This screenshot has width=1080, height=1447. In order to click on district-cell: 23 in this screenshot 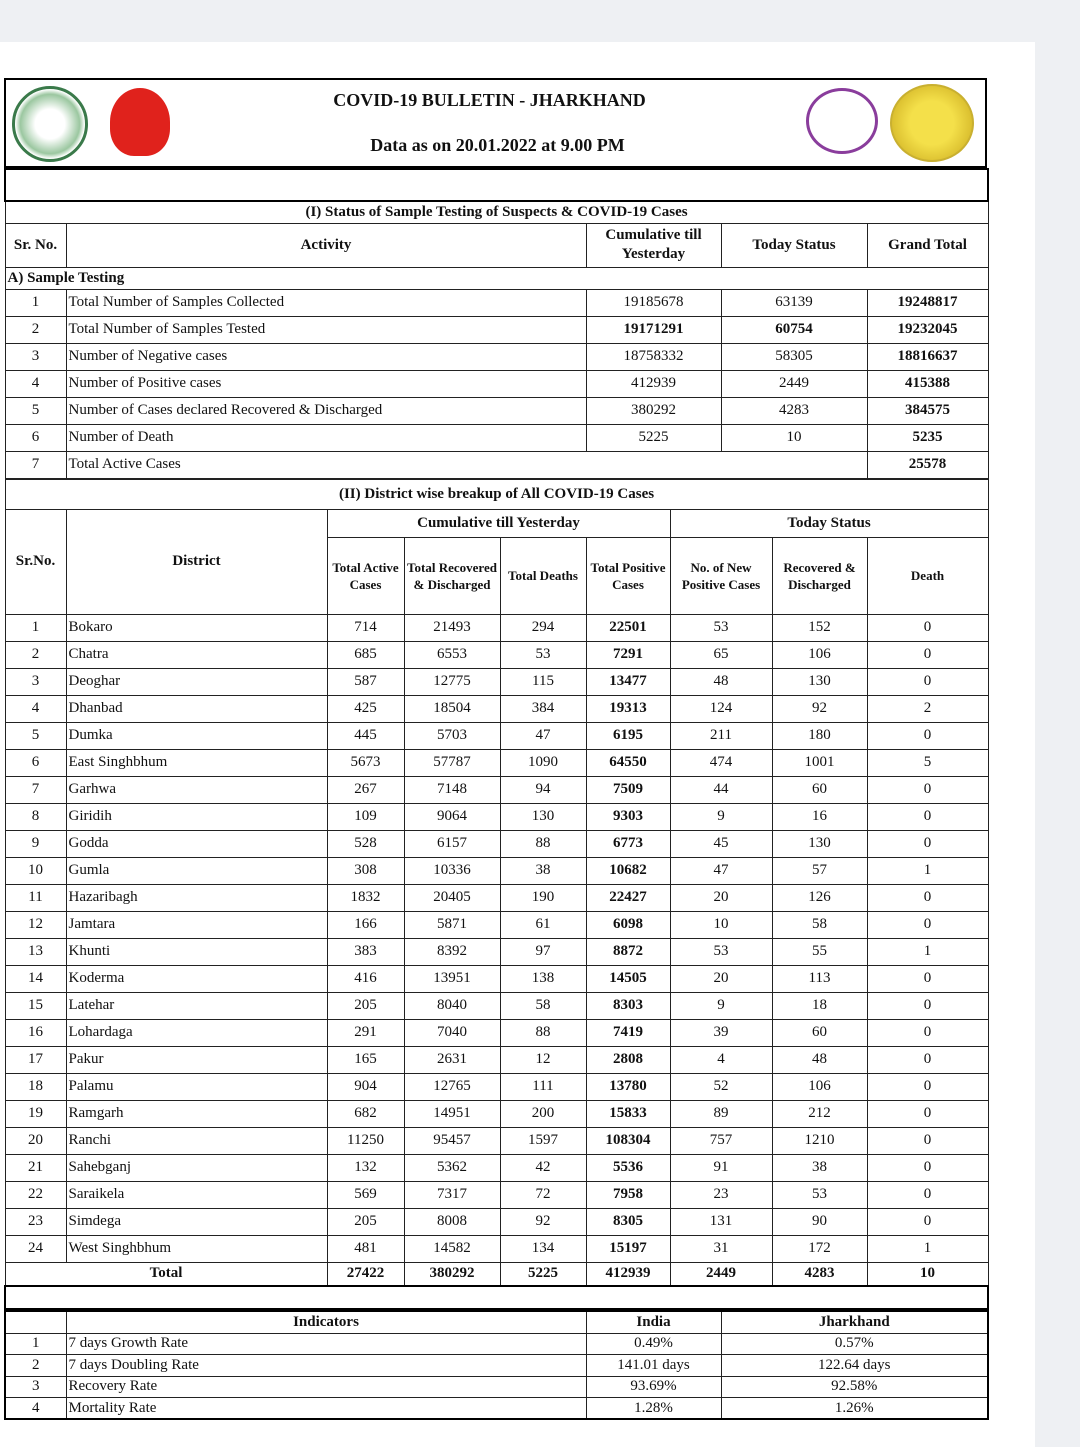, I will do `click(721, 1194)`.